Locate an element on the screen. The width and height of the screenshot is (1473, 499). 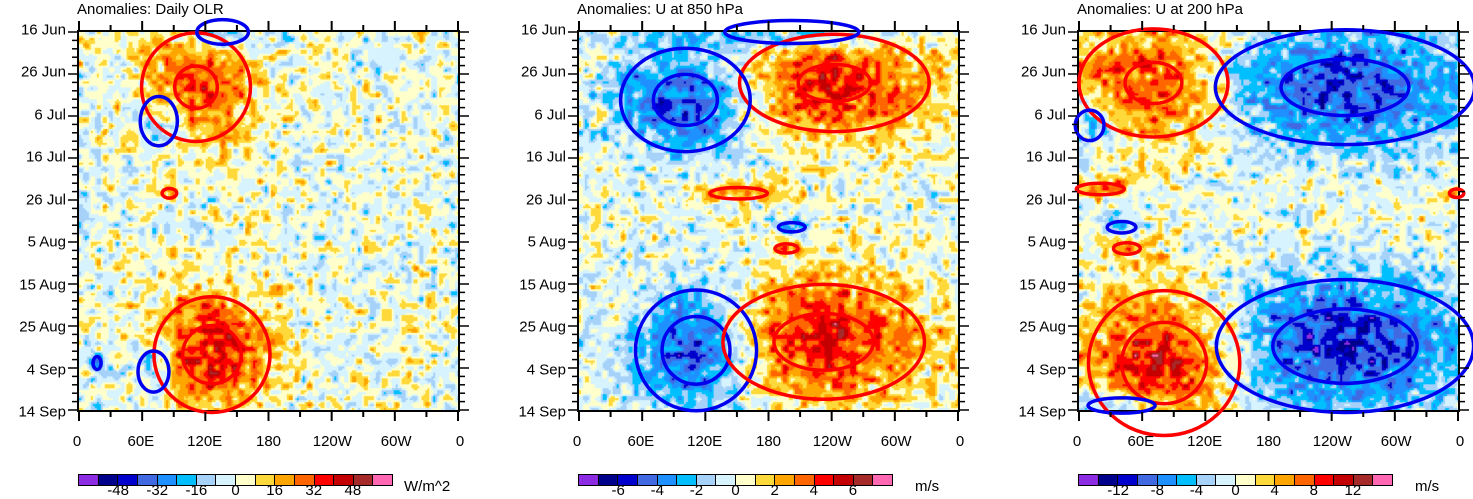
colorbar-label: 16 is located at coordinates (274, 490).